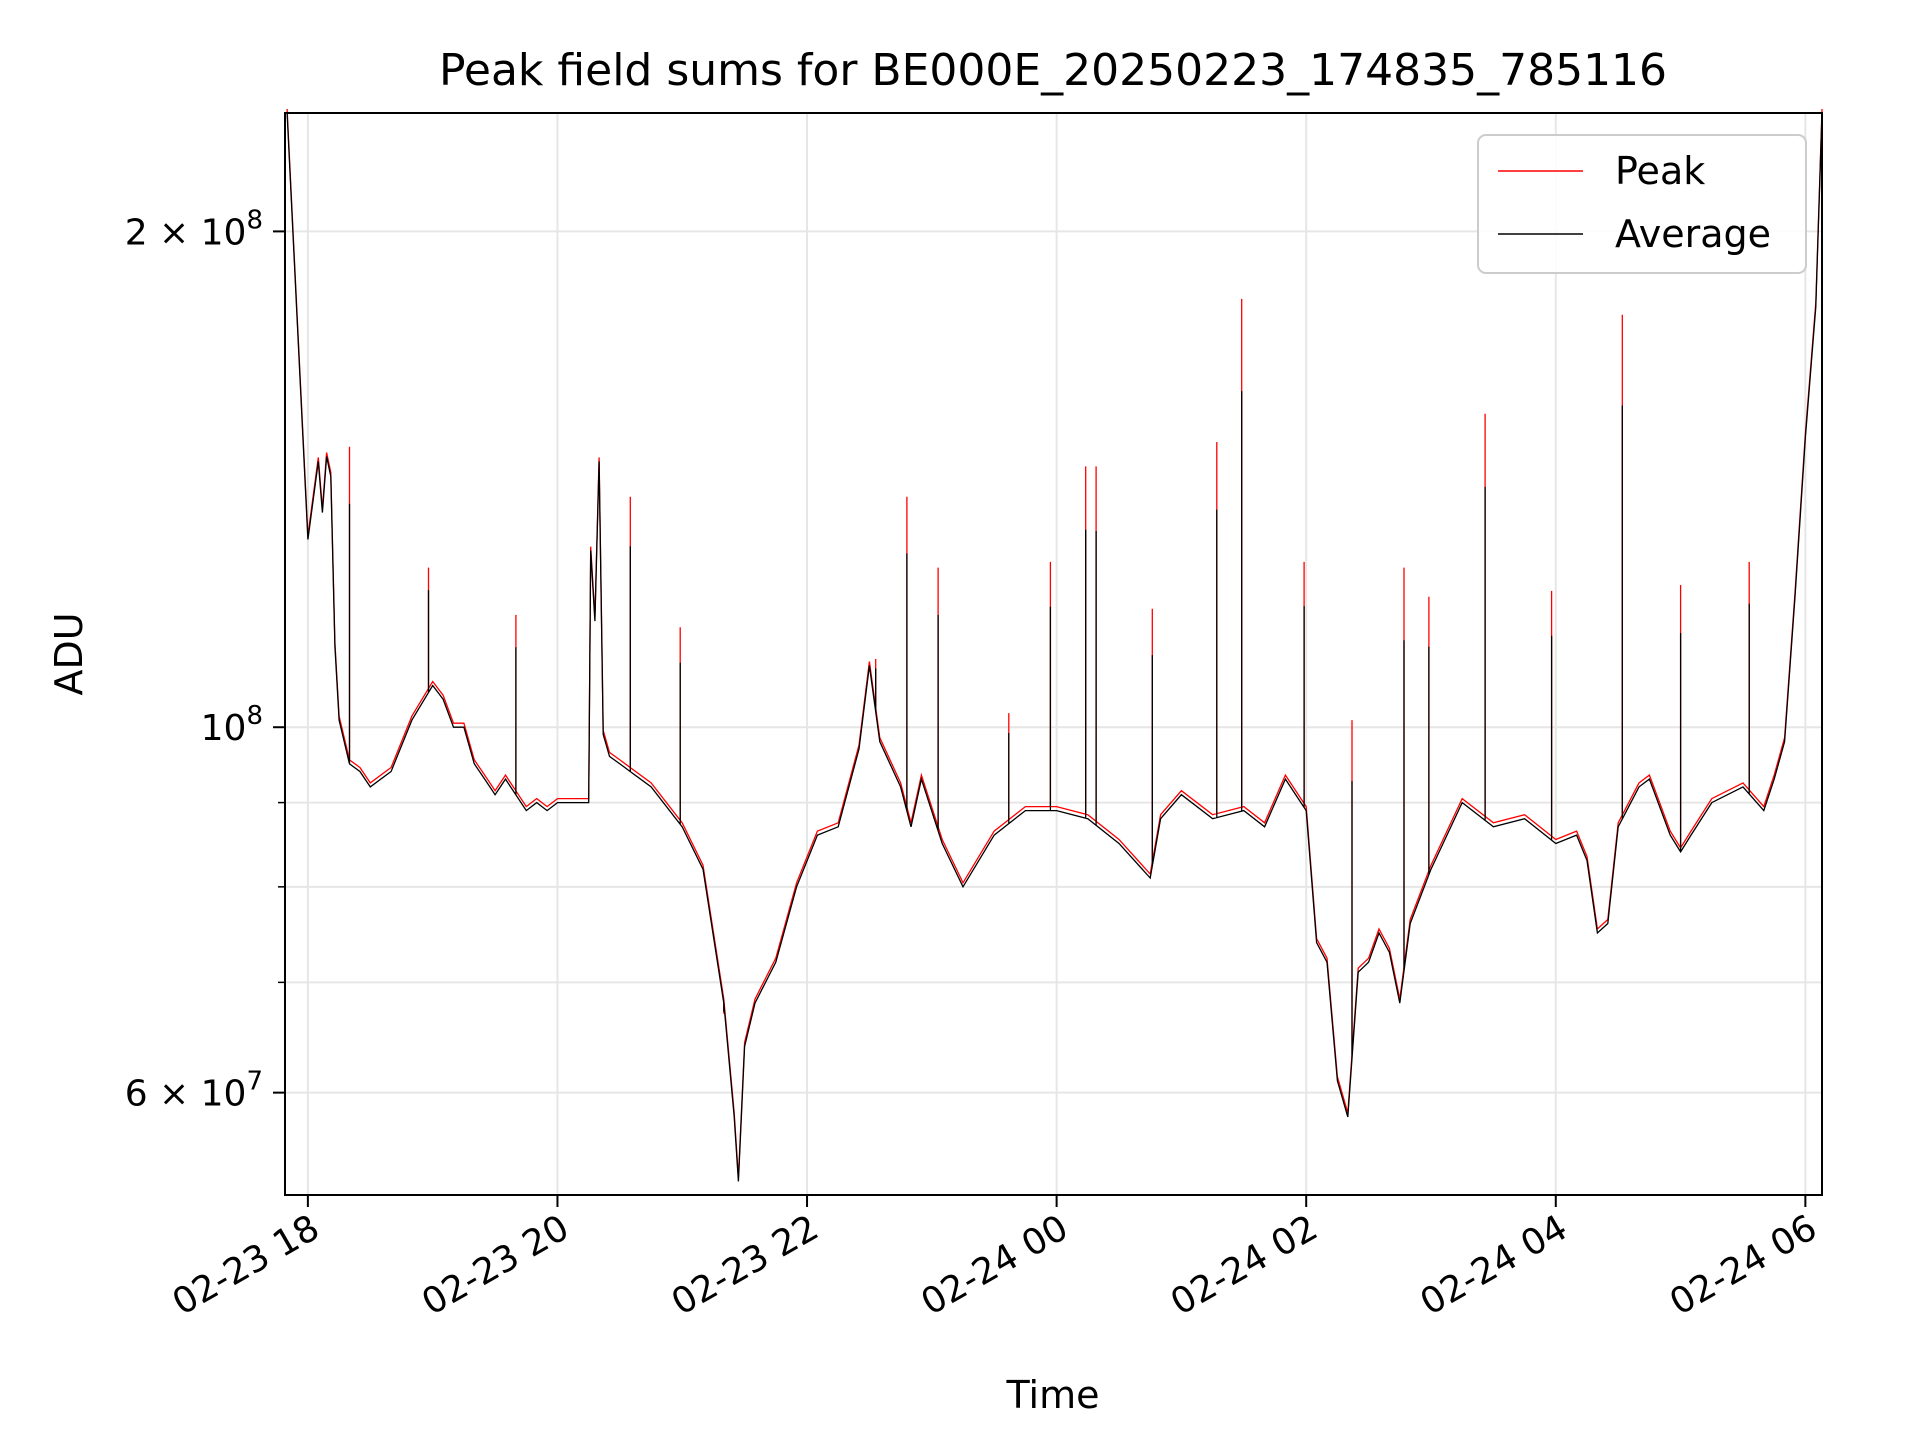 The height and width of the screenshot is (1440, 1920). What do you see at coordinates (194, 1091) in the screenshot?
I see `y-tick-label: 6 × 107` at bounding box center [194, 1091].